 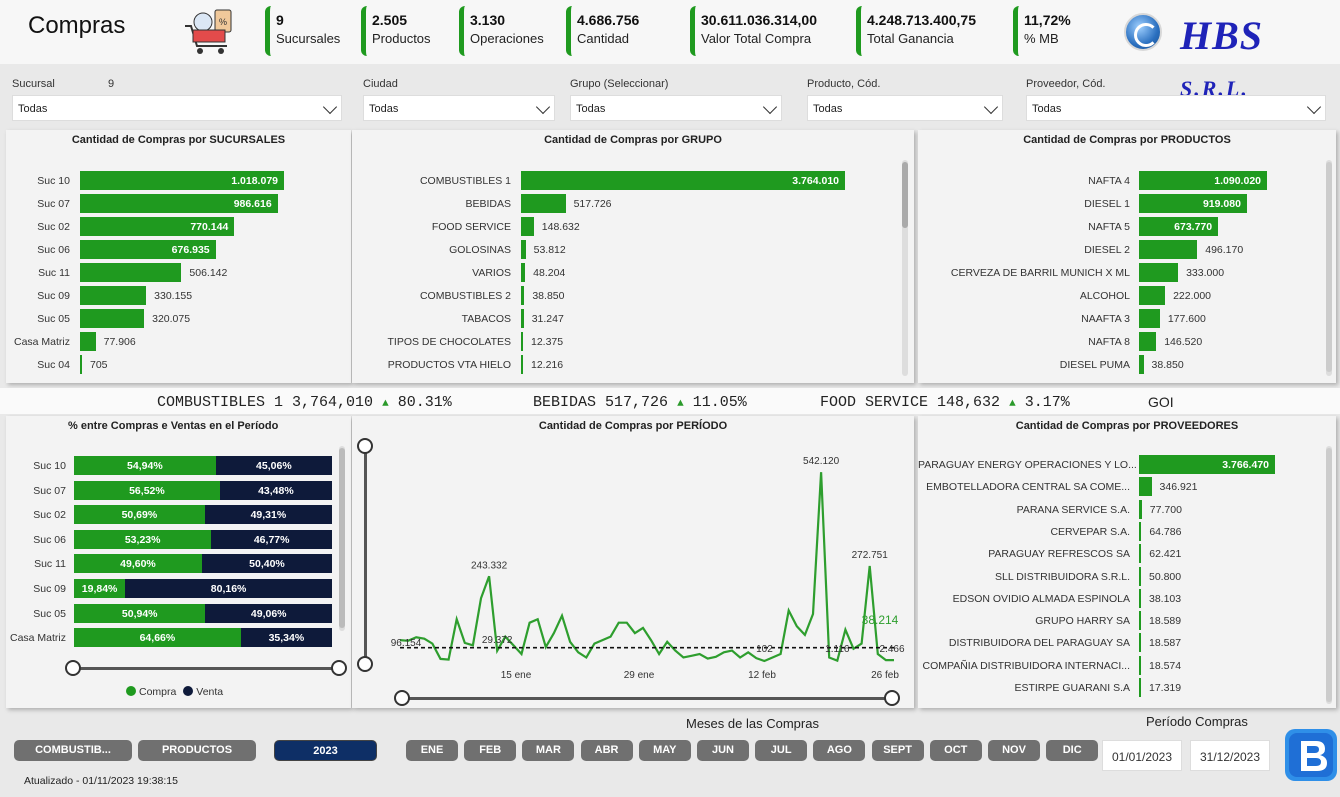 What do you see at coordinates (177, 108) in the screenshot?
I see `sucursal-dropdown: Todas` at bounding box center [177, 108].